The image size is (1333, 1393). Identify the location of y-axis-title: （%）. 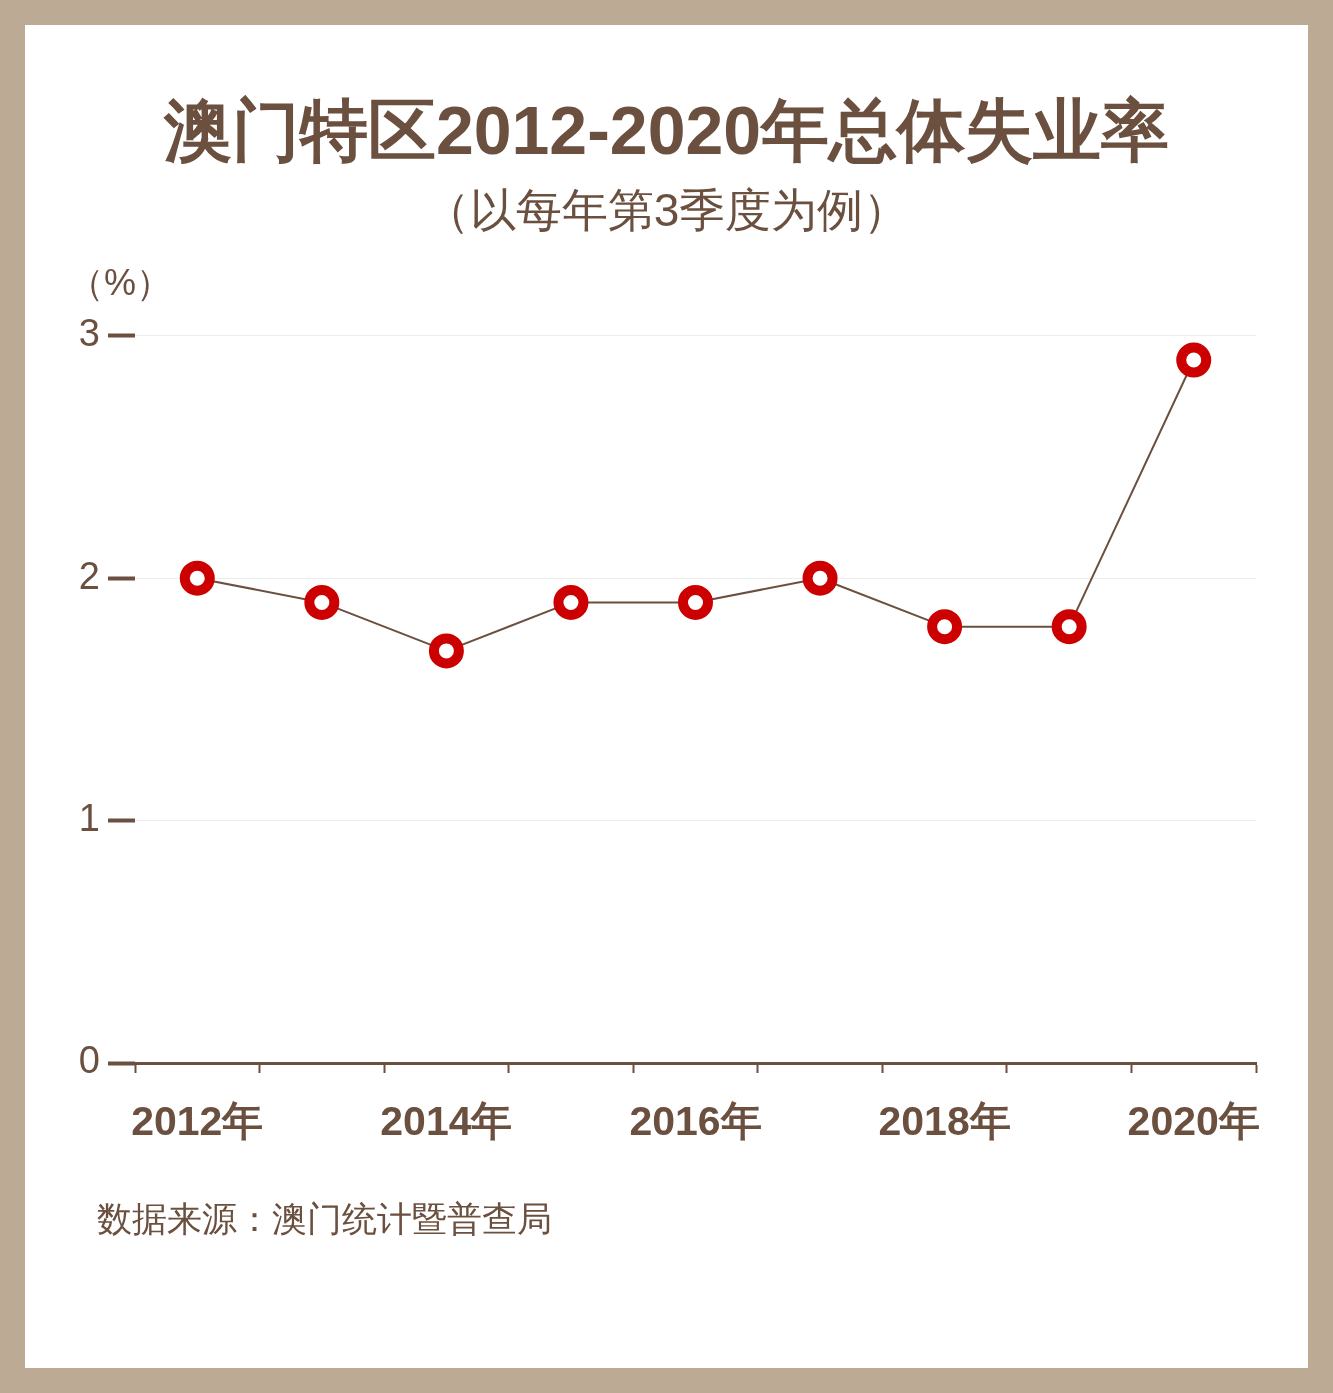
(120, 282).